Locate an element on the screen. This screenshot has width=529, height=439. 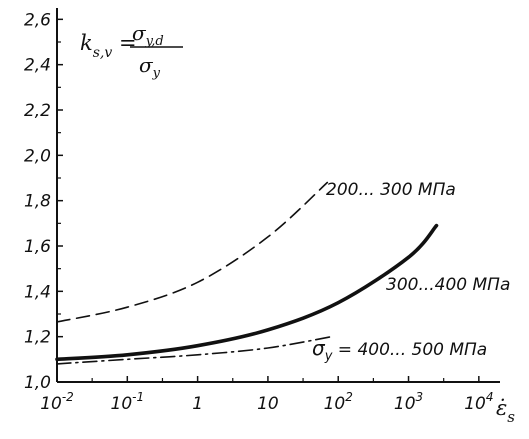
y-tick-label: 1,2 is located at coordinates (37, 338).